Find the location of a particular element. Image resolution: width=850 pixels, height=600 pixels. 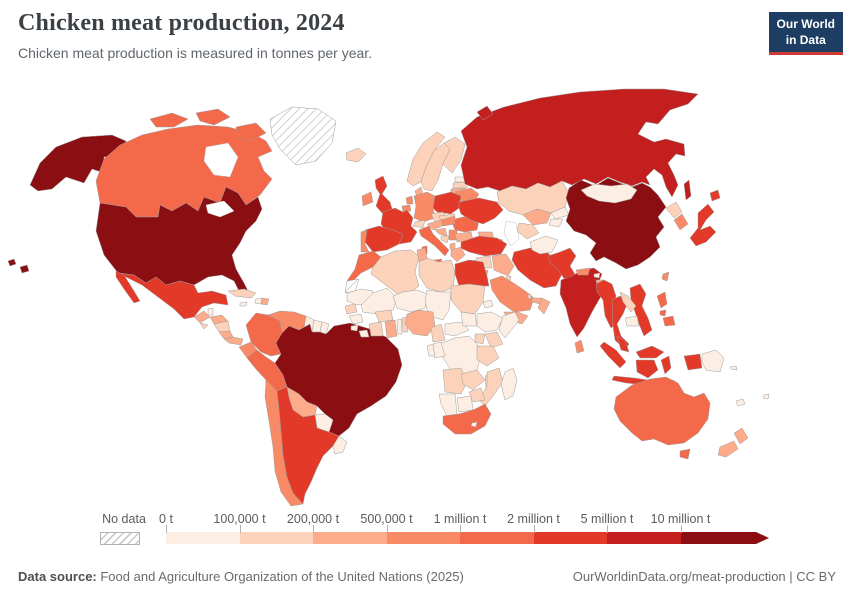

country-tanzania is located at coordinates (488, 356).